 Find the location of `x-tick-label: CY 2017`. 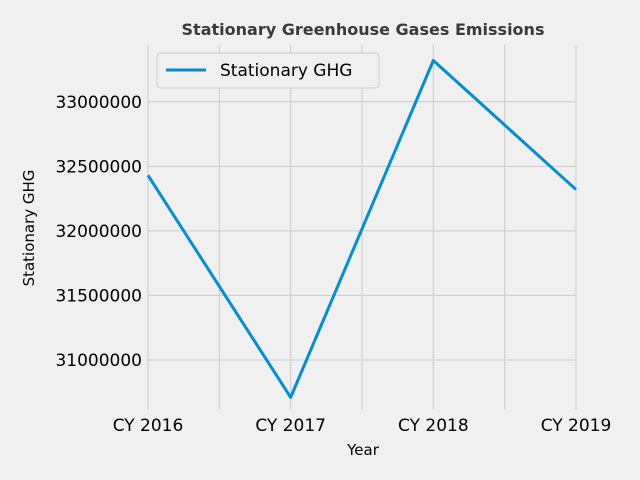

x-tick-label: CY 2017 is located at coordinates (290, 426).